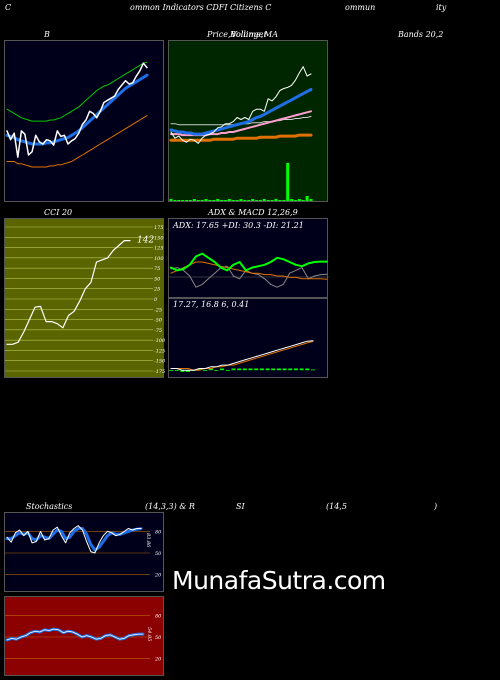 The width and height of the screenshot is (500, 680). Describe the element at coordinates (68, 292) in the screenshot. I see `cci-line` at that location.